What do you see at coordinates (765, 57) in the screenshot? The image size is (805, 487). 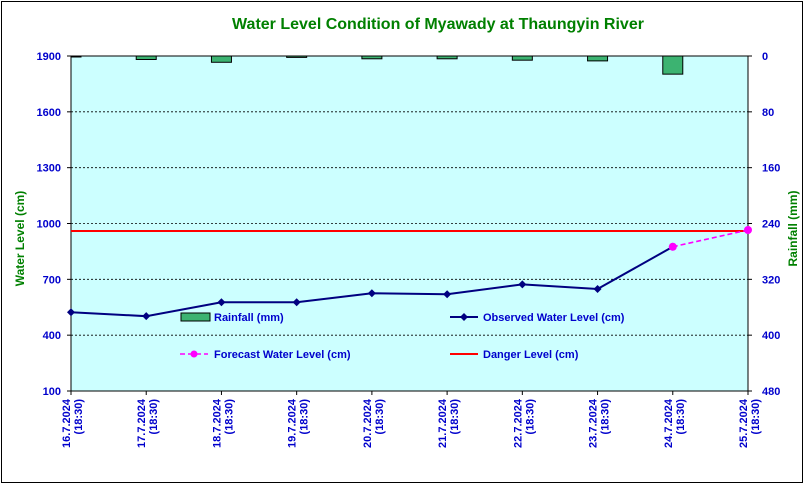 I see `y2-tick-label: 0` at bounding box center [765, 57].